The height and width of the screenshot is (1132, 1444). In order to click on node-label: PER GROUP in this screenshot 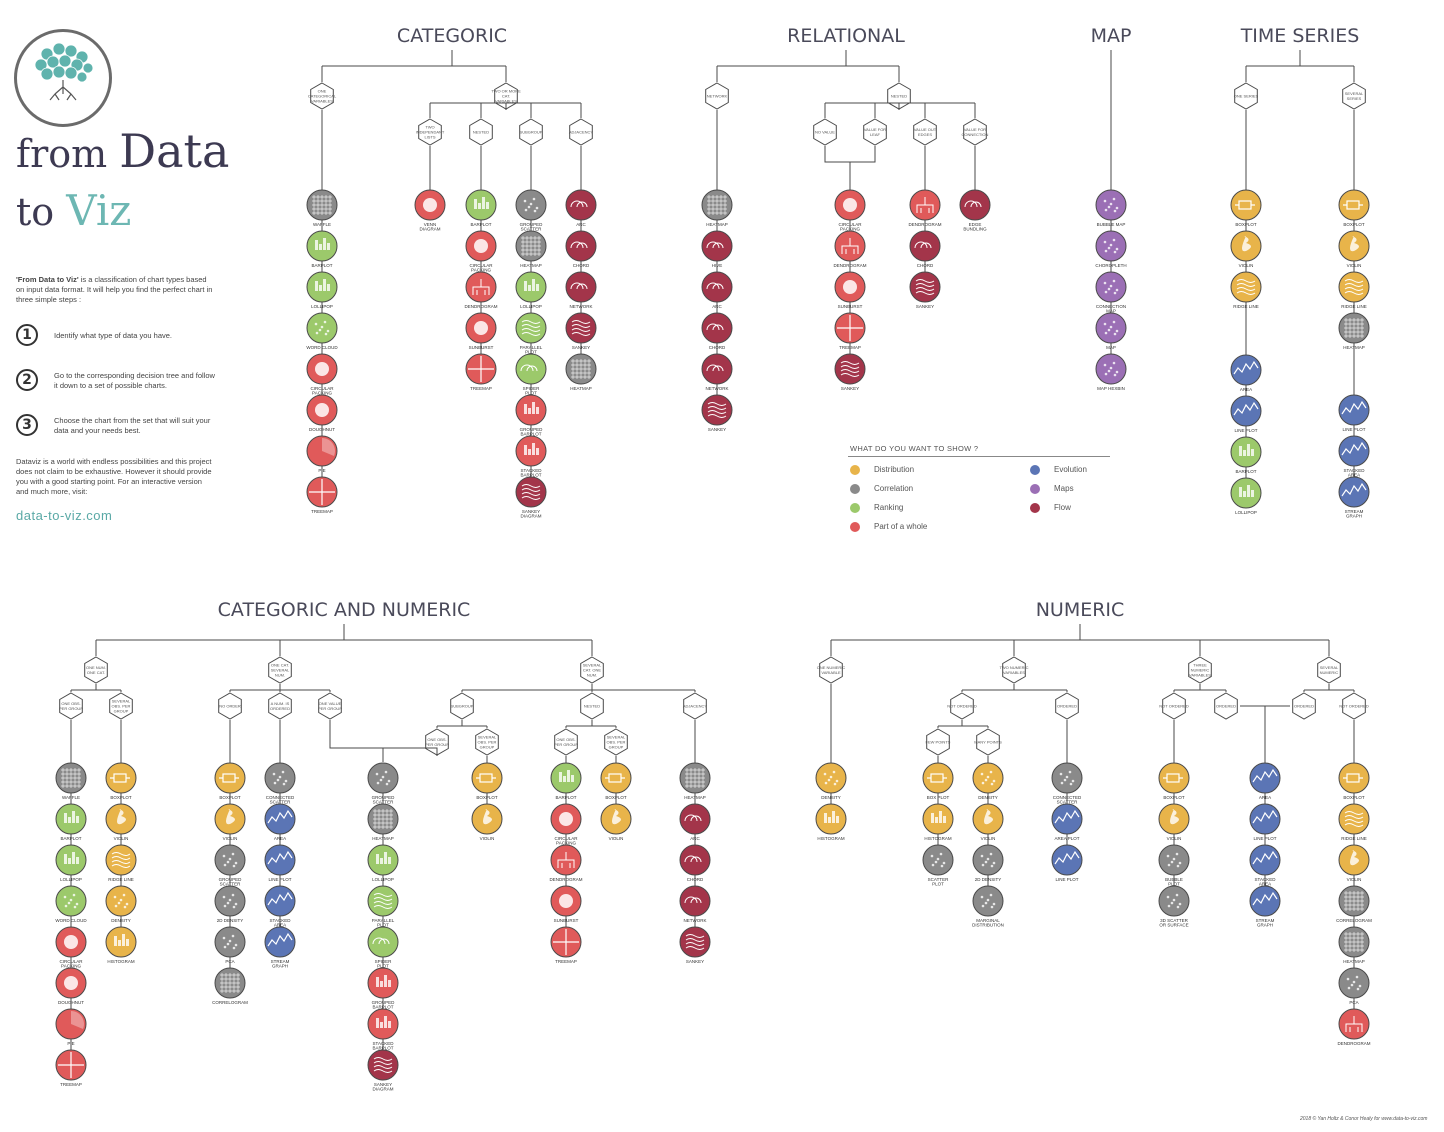, I will do `click(330, 708)`.